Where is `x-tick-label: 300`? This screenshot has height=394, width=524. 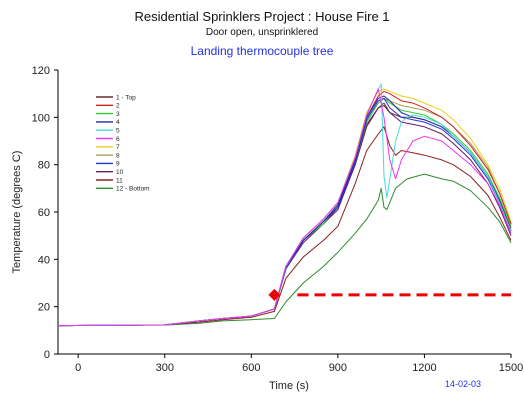
x-tick-label: 300 is located at coordinates (165, 368).